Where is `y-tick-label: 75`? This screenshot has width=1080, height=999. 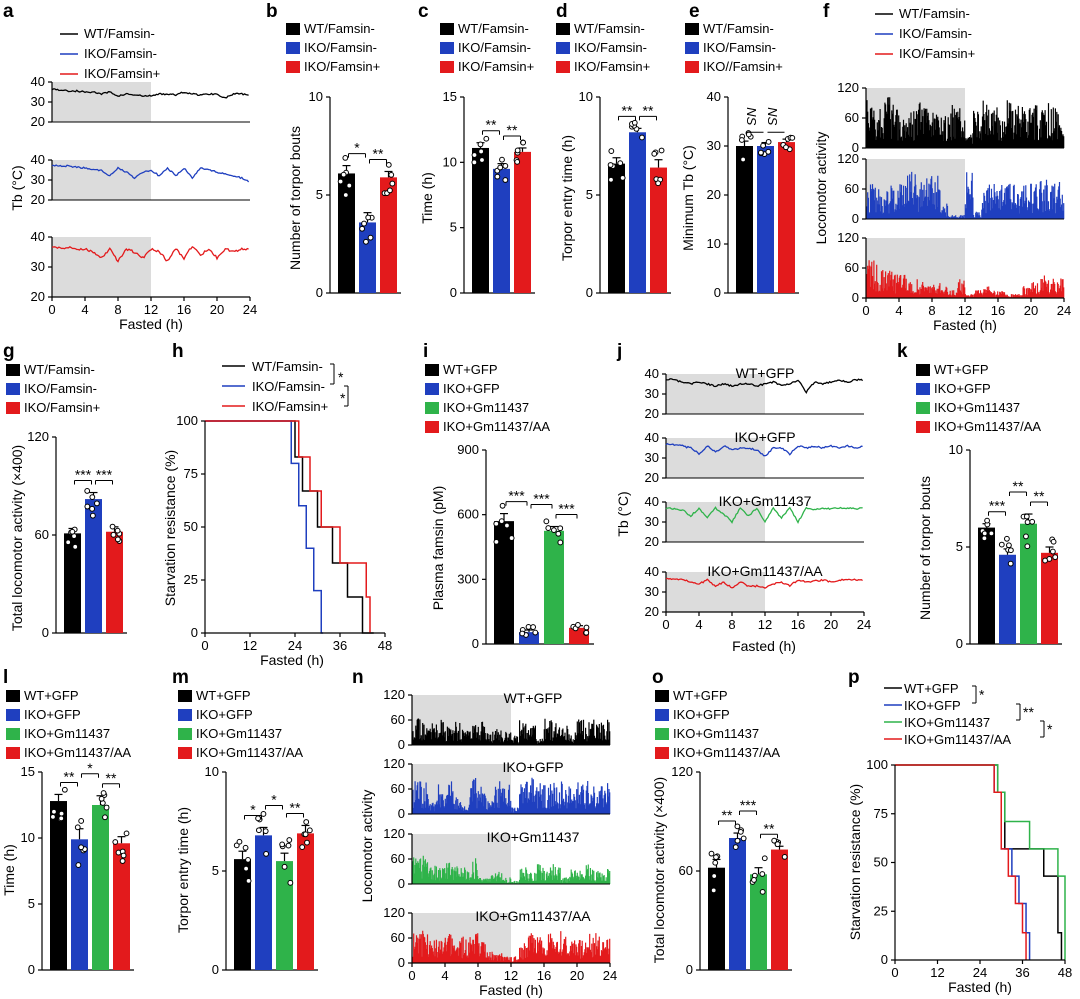 y-tick-label: 75 is located at coordinates (191, 473).